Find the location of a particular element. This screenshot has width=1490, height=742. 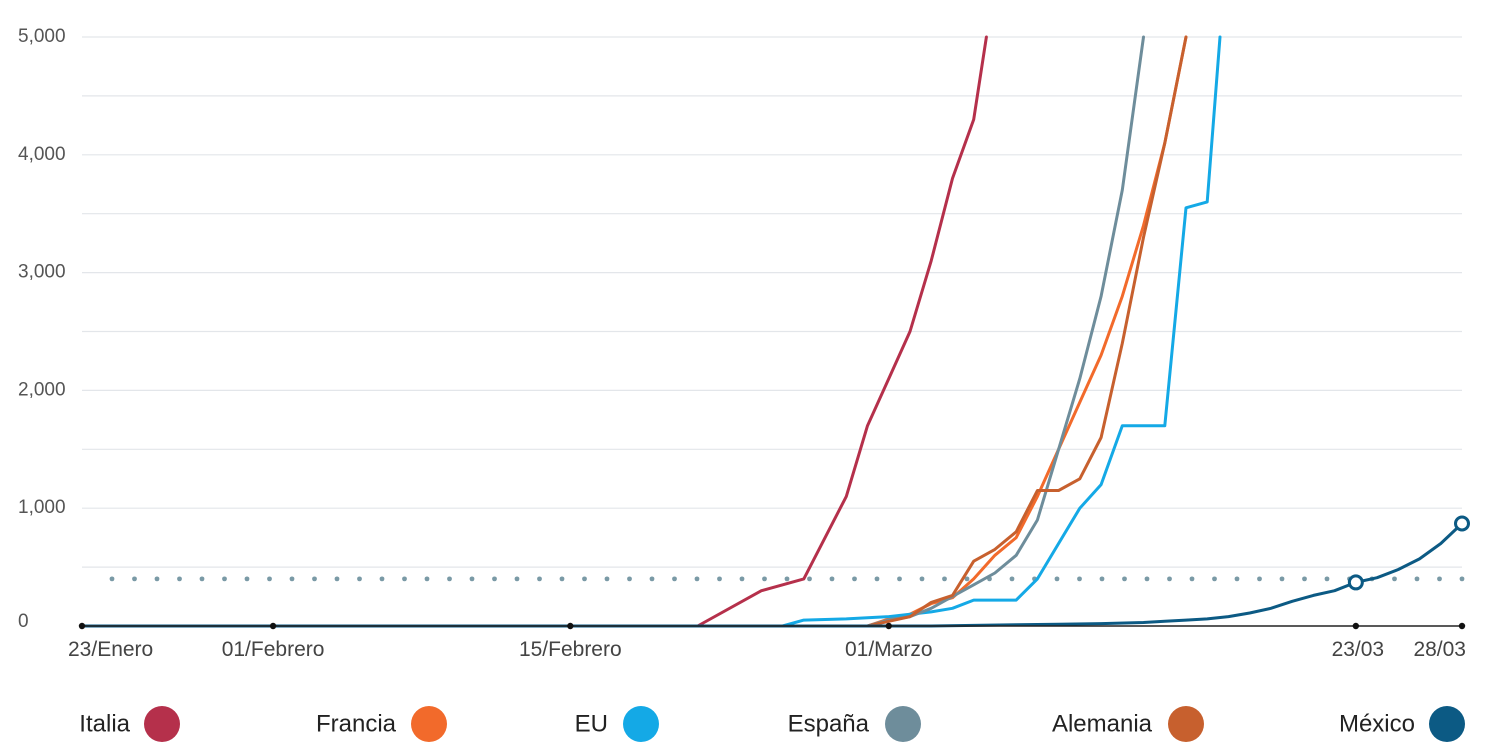

y-tick-label: 2,000 is located at coordinates (42, 389).